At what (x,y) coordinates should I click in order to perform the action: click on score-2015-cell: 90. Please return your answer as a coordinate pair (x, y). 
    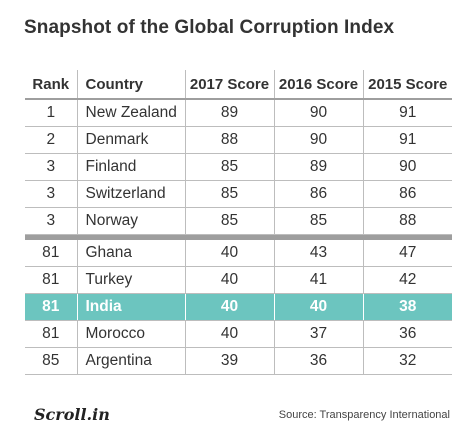
    Looking at the image, I should click on (407, 167).